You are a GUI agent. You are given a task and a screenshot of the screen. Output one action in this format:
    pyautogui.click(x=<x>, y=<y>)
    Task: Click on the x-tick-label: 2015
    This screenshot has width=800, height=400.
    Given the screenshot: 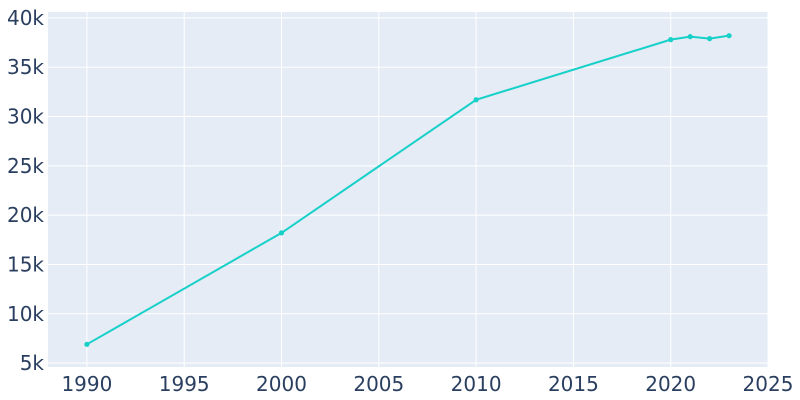 What is the action you would take?
    pyautogui.click(x=573, y=384)
    